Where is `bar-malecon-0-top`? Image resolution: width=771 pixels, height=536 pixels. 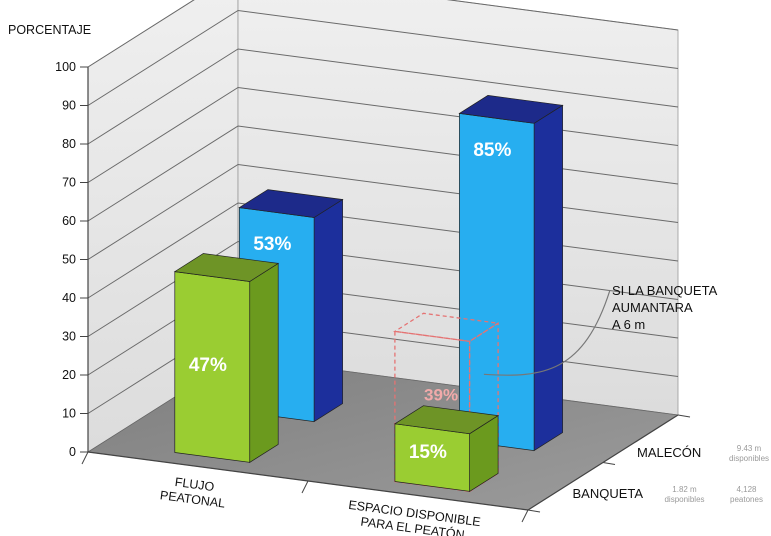
bar-malecon-0-top is located at coordinates (291, 203).